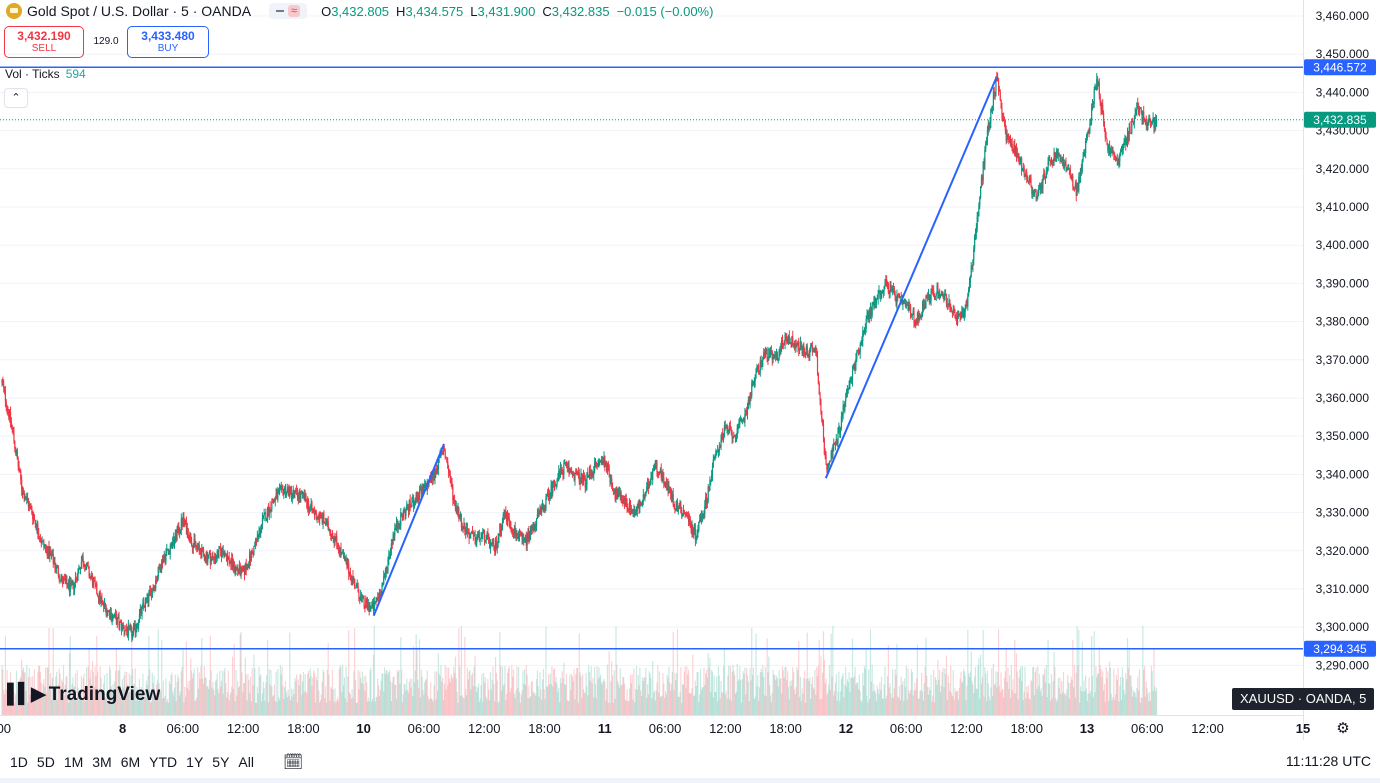 The width and height of the screenshot is (1380, 783). Describe the element at coordinates (83, 694) in the screenshot. I see `tradingview-logo: ▌▍▶ TradingView` at that location.